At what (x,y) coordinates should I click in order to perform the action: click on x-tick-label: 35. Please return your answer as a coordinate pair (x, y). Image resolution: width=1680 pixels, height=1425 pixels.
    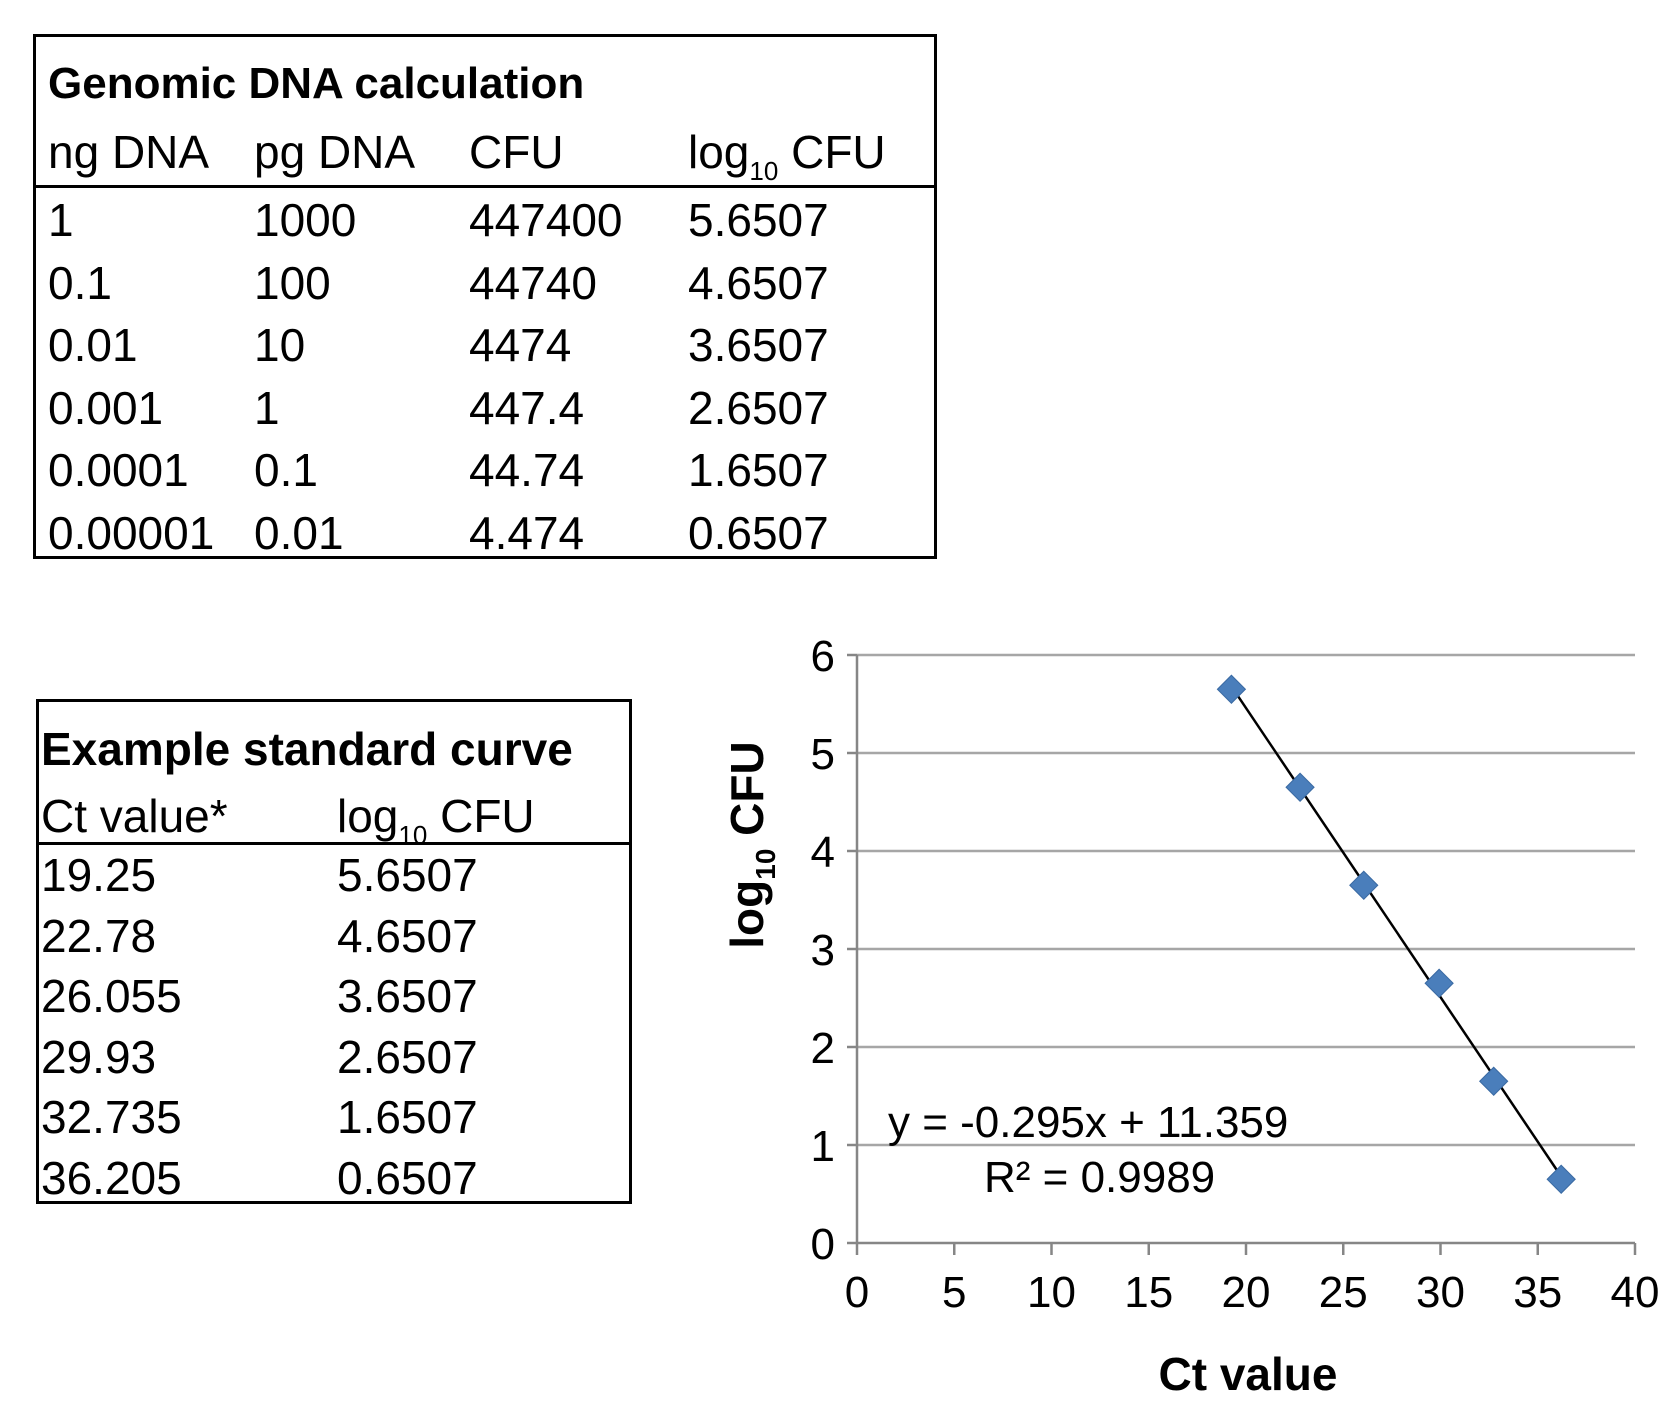
    Looking at the image, I should click on (1537, 1292).